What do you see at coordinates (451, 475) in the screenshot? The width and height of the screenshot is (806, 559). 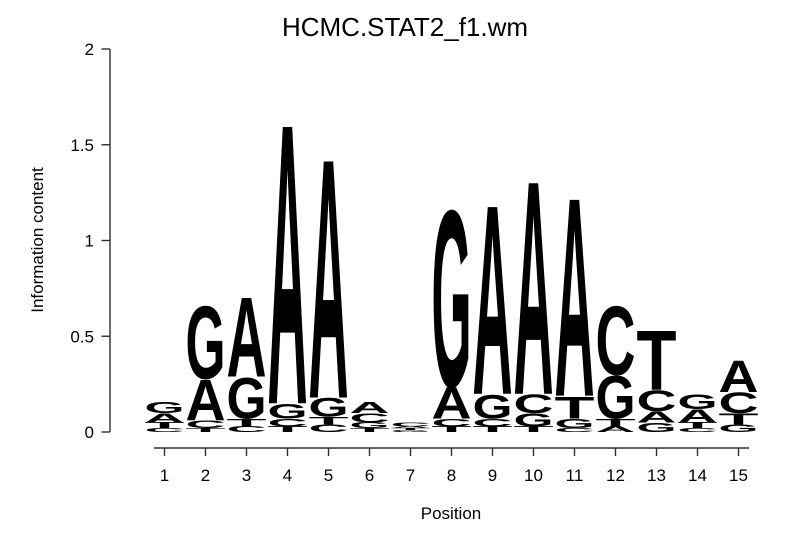 I see `x-tick-label: 8` at bounding box center [451, 475].